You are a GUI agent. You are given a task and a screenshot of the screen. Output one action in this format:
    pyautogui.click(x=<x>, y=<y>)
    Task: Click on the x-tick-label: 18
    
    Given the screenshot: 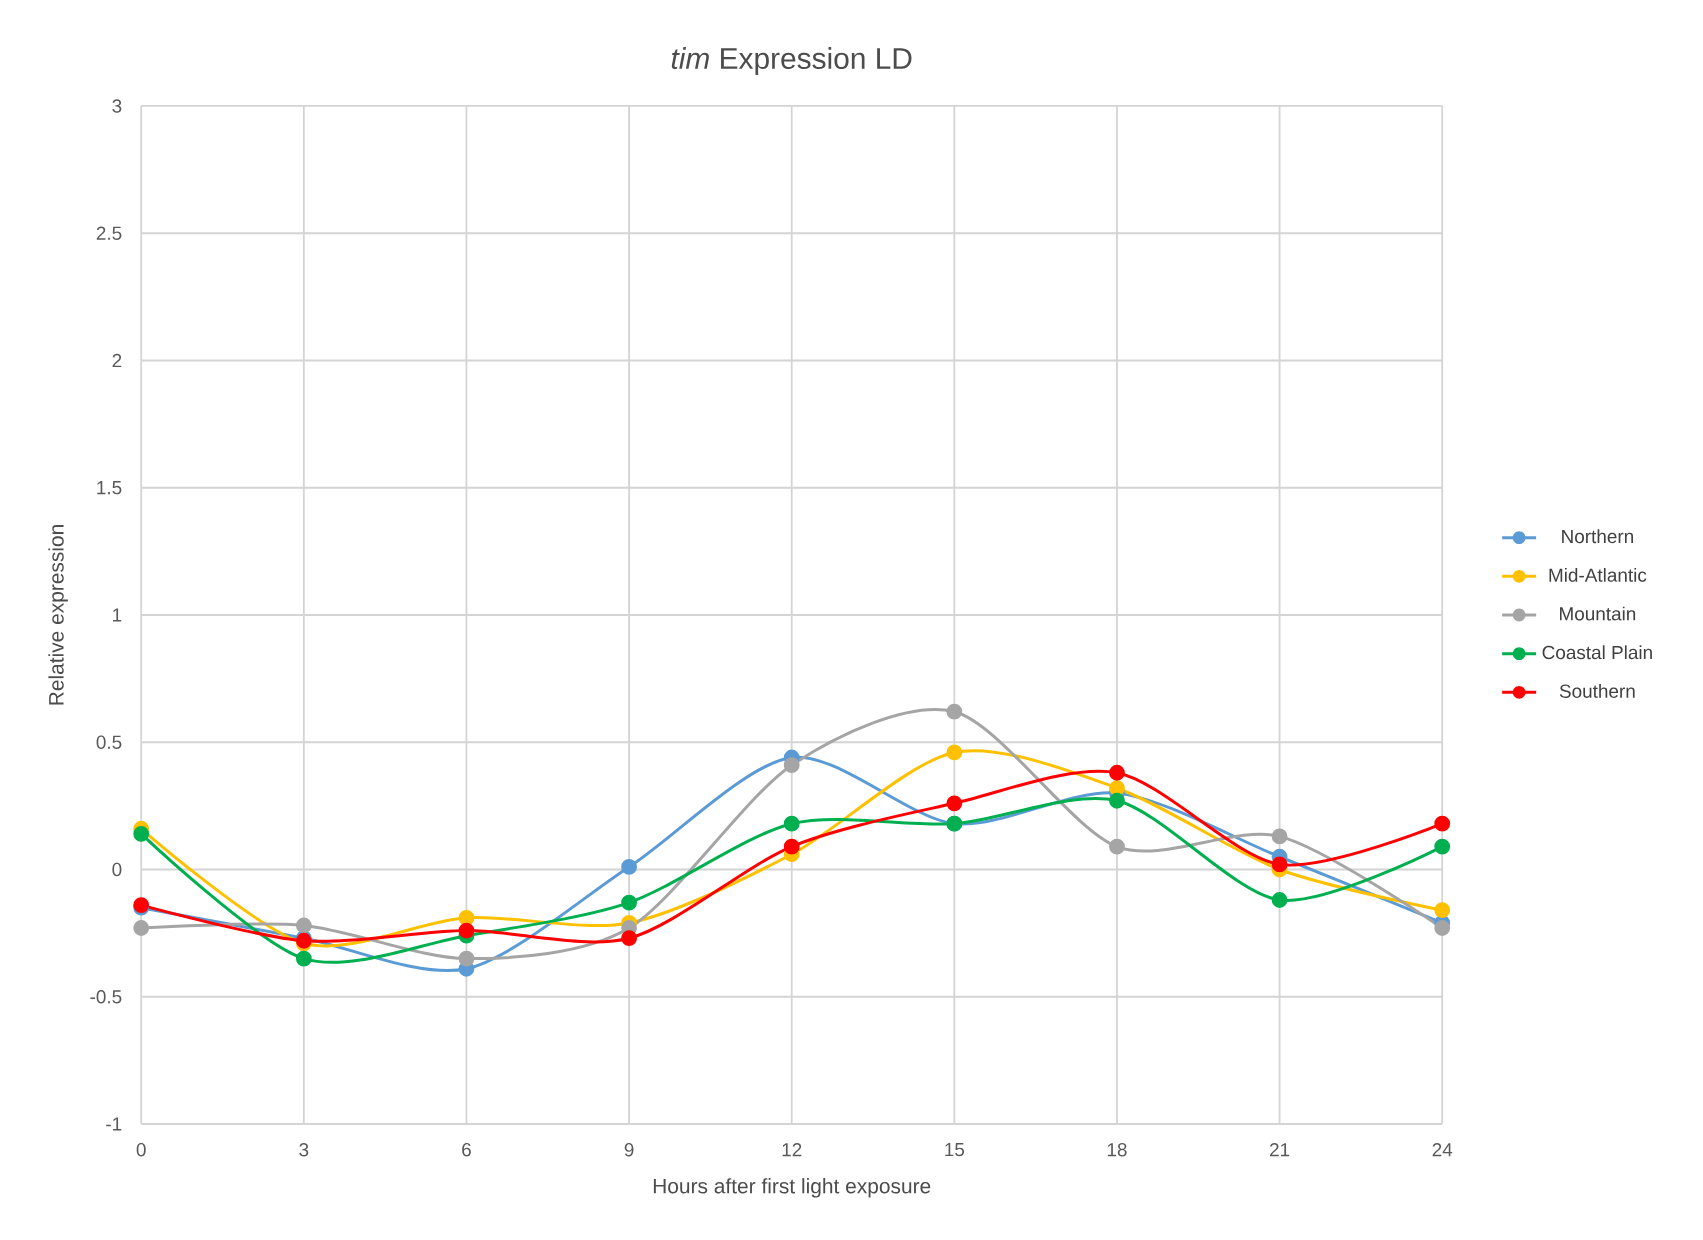 What is the action you would take?
    pyautogui.click(x=1117, y=1150)
    